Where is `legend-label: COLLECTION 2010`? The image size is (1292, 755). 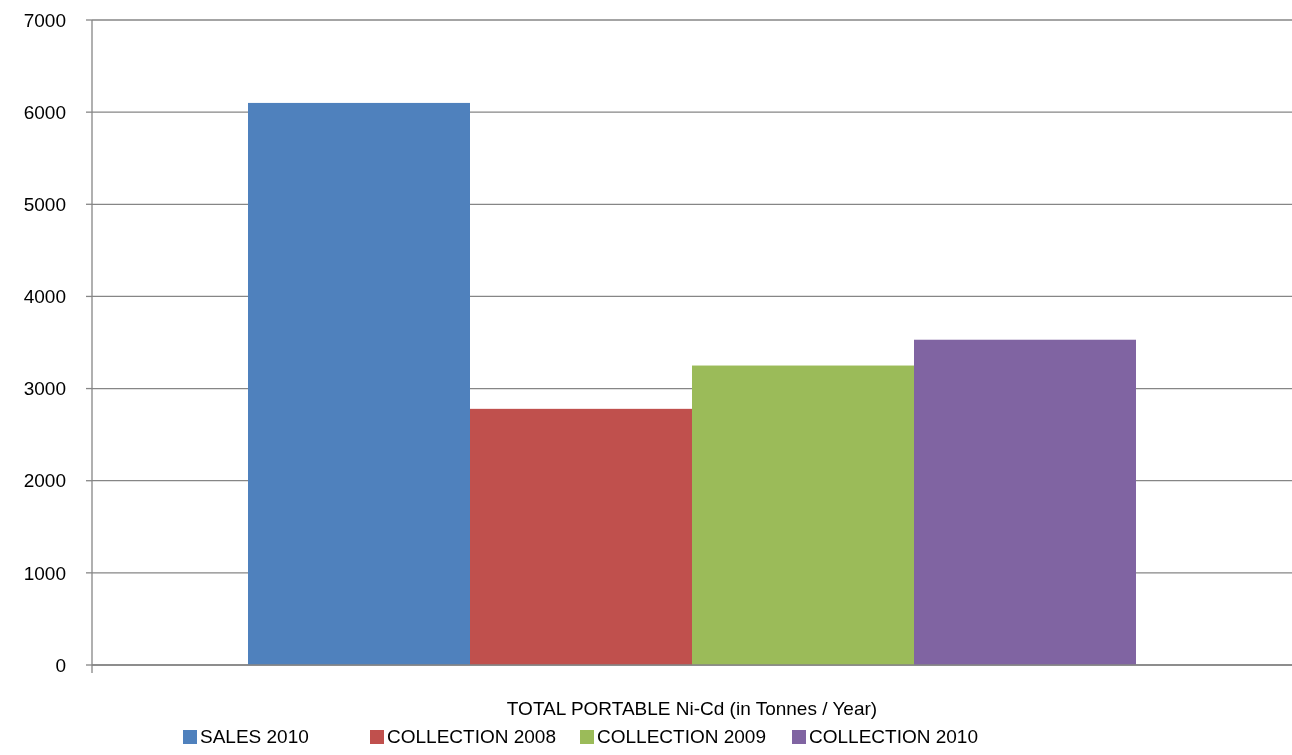 legend-label: COLLECTION 2010 is located at coordinates (893, 736).